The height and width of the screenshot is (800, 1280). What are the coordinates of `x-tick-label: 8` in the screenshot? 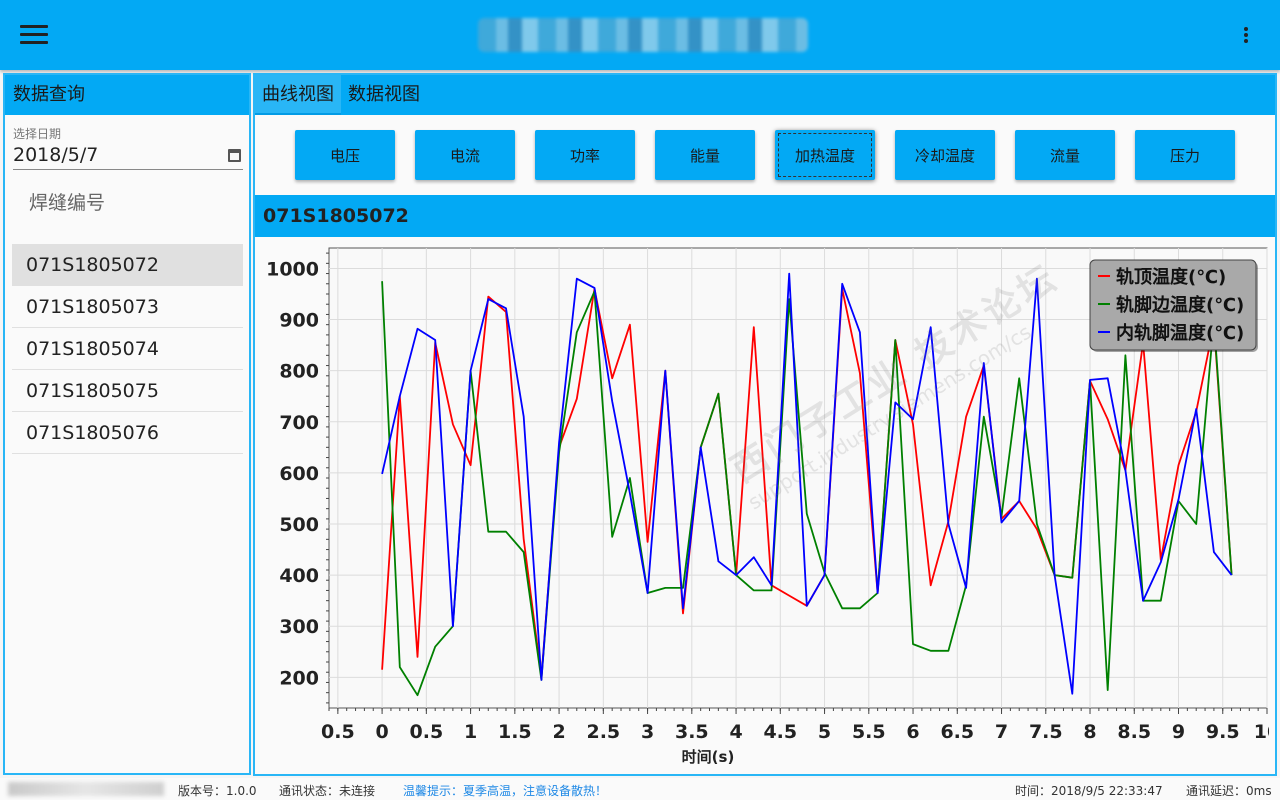 It's located at (1089, 732).